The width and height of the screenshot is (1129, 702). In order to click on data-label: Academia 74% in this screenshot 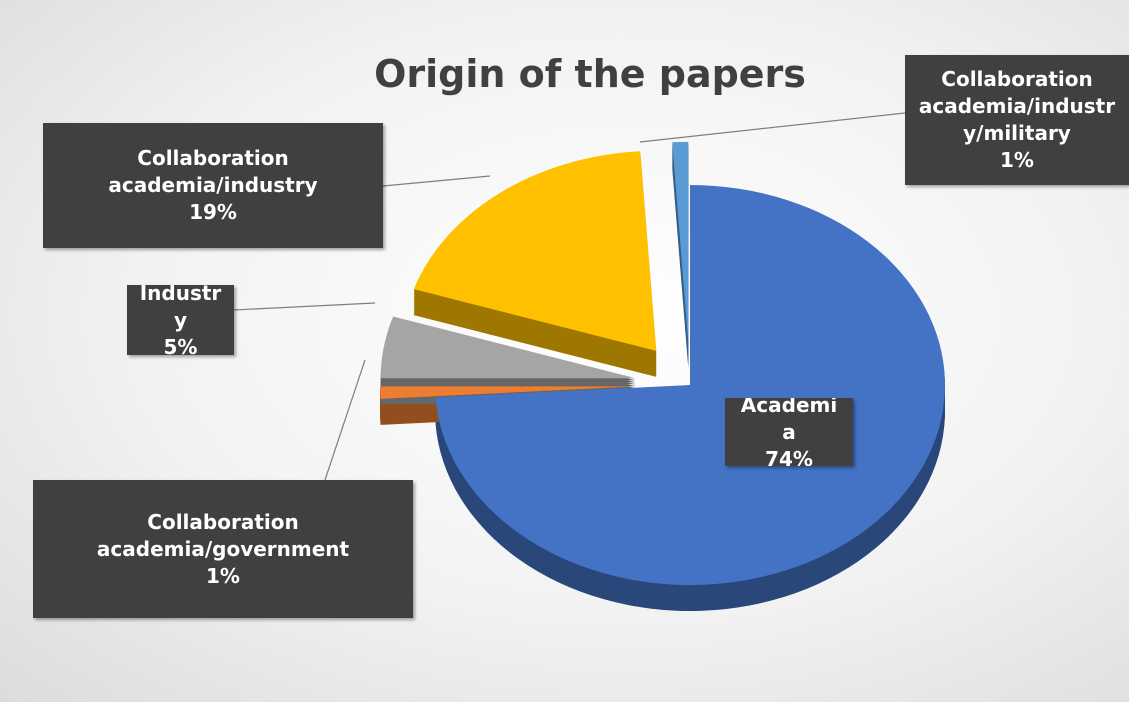, I will do `click(789, 432)`.